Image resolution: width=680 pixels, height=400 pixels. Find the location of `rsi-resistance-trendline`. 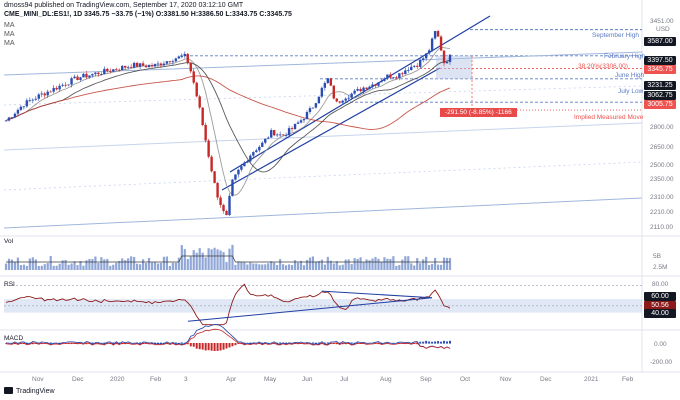

rsi-resistance-trendline is located at coordinates (377, 294).